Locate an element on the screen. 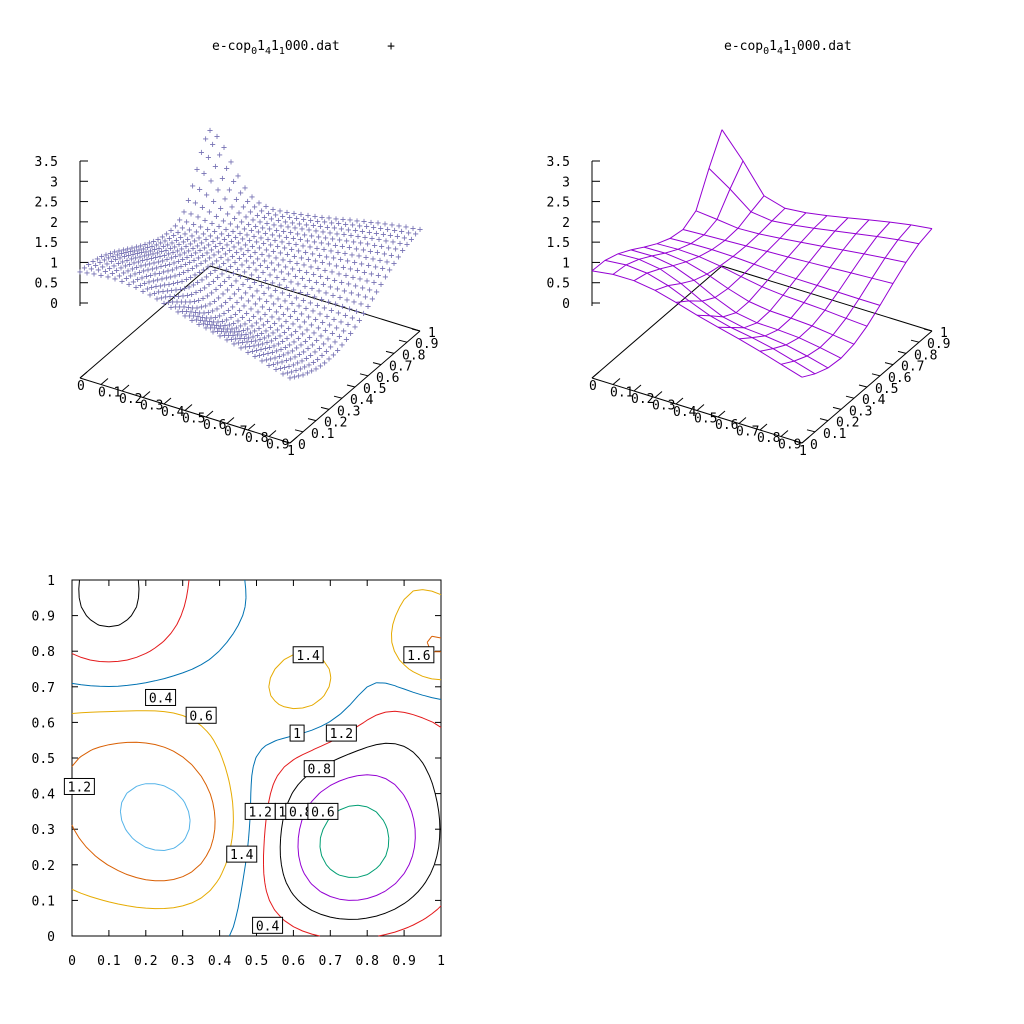  contour-label-box is located at coordinates (242, 854).